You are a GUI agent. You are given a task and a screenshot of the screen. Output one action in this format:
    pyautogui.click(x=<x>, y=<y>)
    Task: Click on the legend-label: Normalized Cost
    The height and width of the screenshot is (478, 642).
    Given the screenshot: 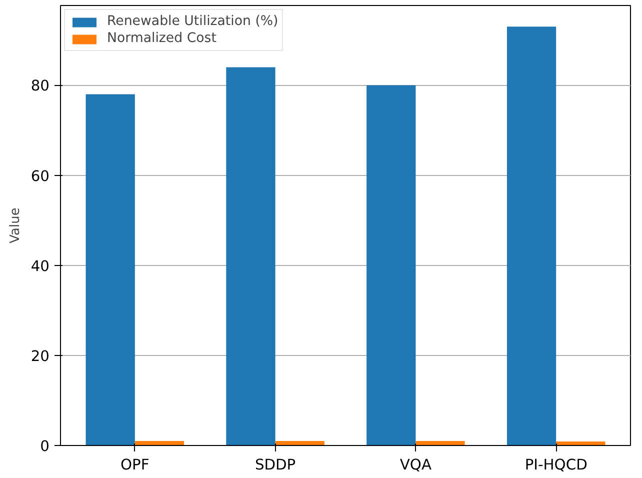 What is the action you would take?
    pyautogui.click(x=161, y=38)
    